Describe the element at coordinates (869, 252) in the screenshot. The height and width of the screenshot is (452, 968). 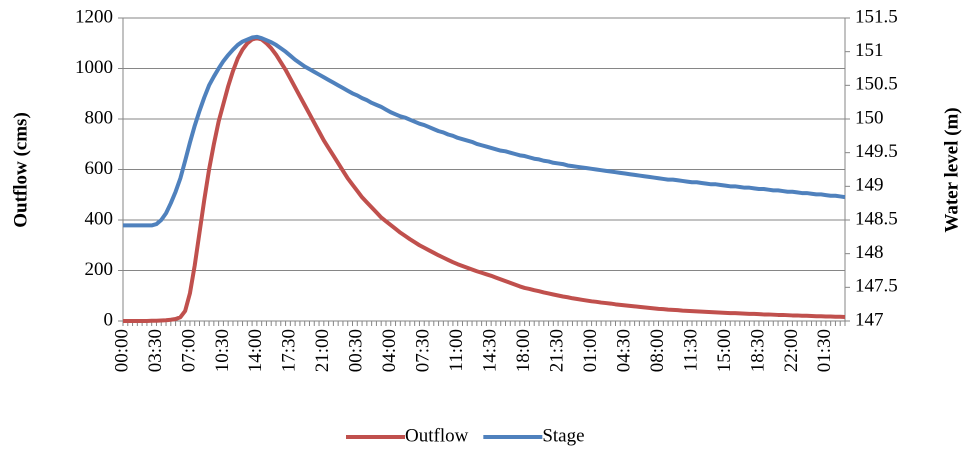
I see `y2-tick-label: 148` at that location.